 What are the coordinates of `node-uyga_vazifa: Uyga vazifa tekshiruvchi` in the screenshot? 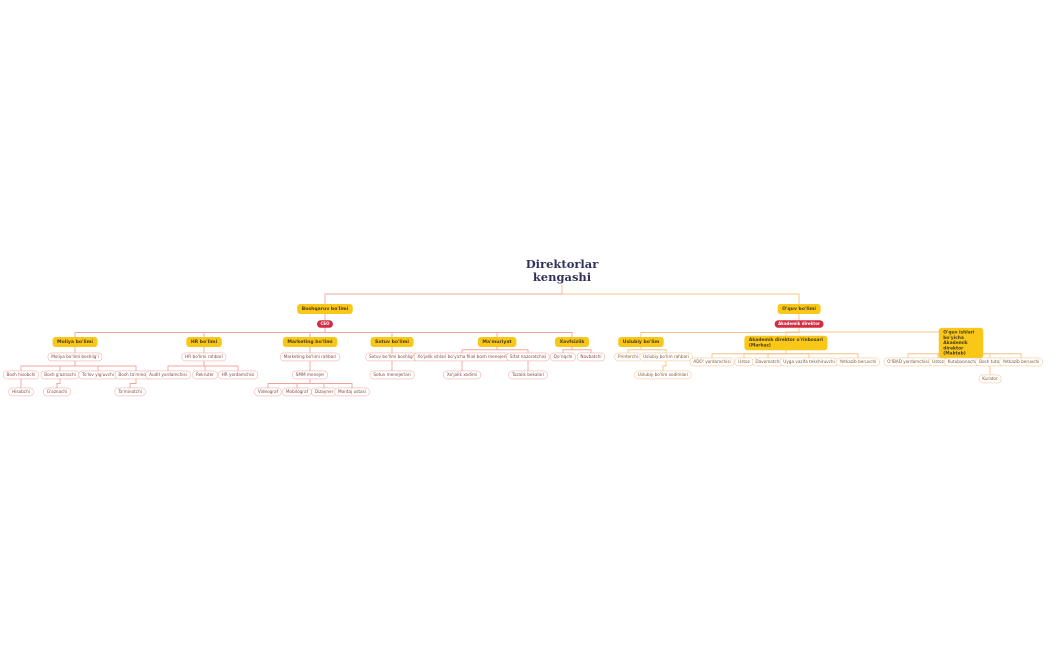 It's located at (809, 362).